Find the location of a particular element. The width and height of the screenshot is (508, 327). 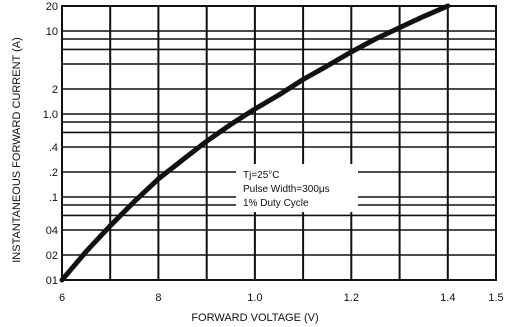

x-tick-label: 1.5 is located at coordinates (495, 298).